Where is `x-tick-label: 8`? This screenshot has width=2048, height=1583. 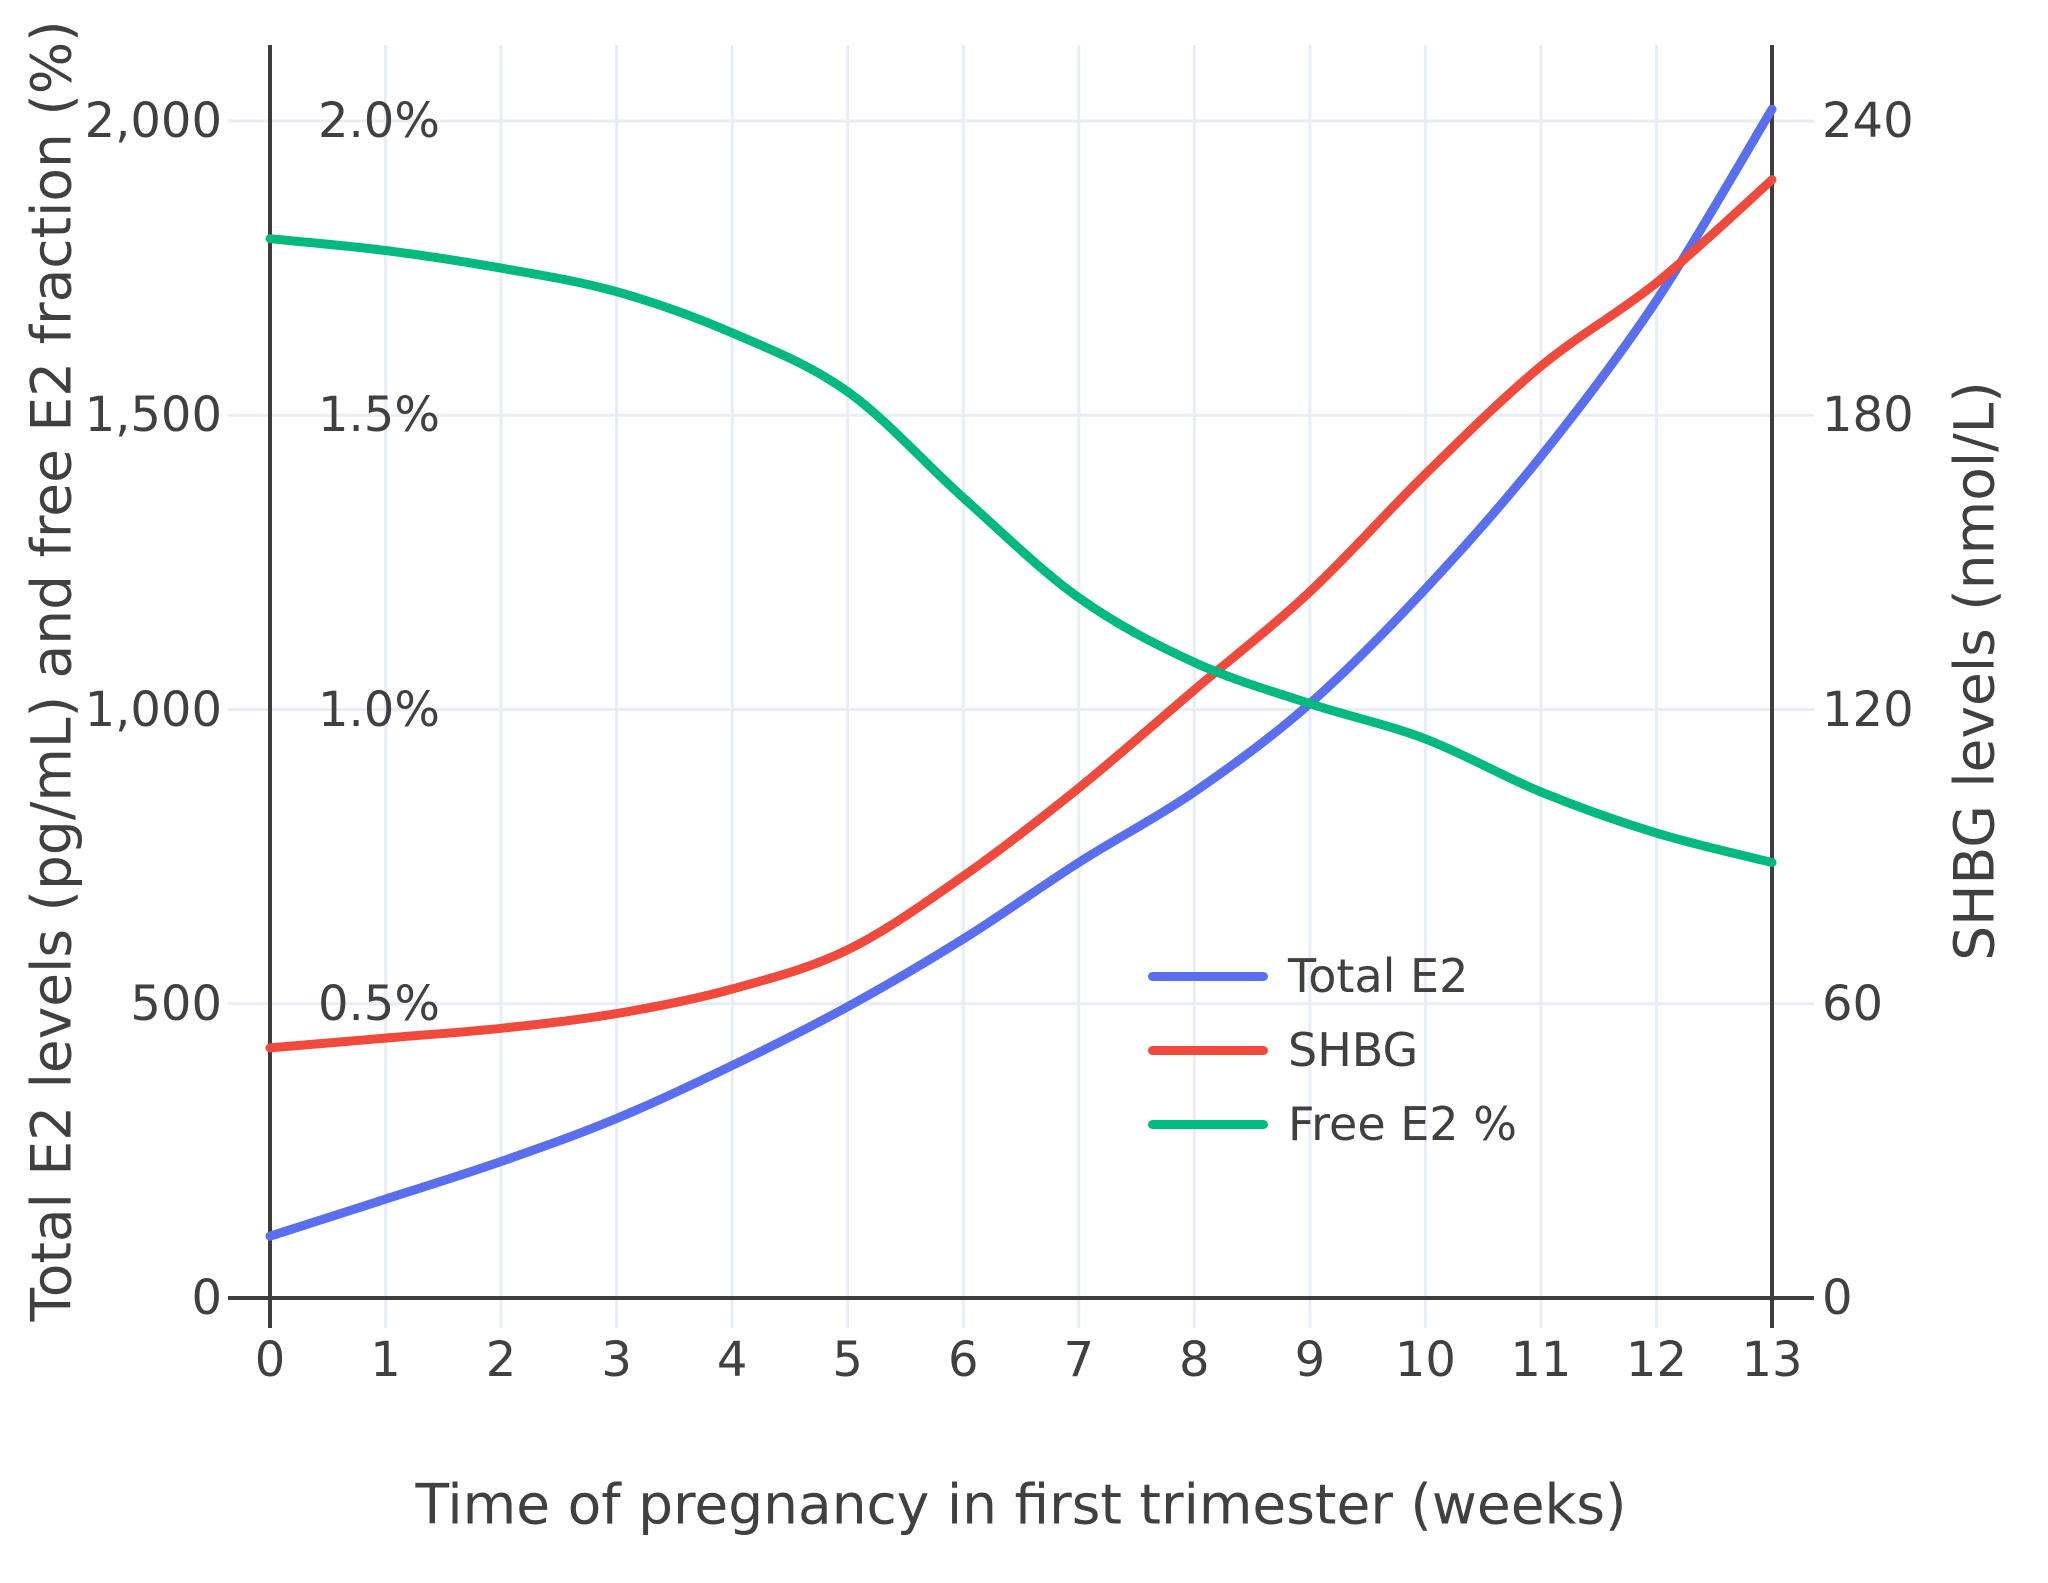
x-tick-label: 8 is located at coordinates (1194, 1360).